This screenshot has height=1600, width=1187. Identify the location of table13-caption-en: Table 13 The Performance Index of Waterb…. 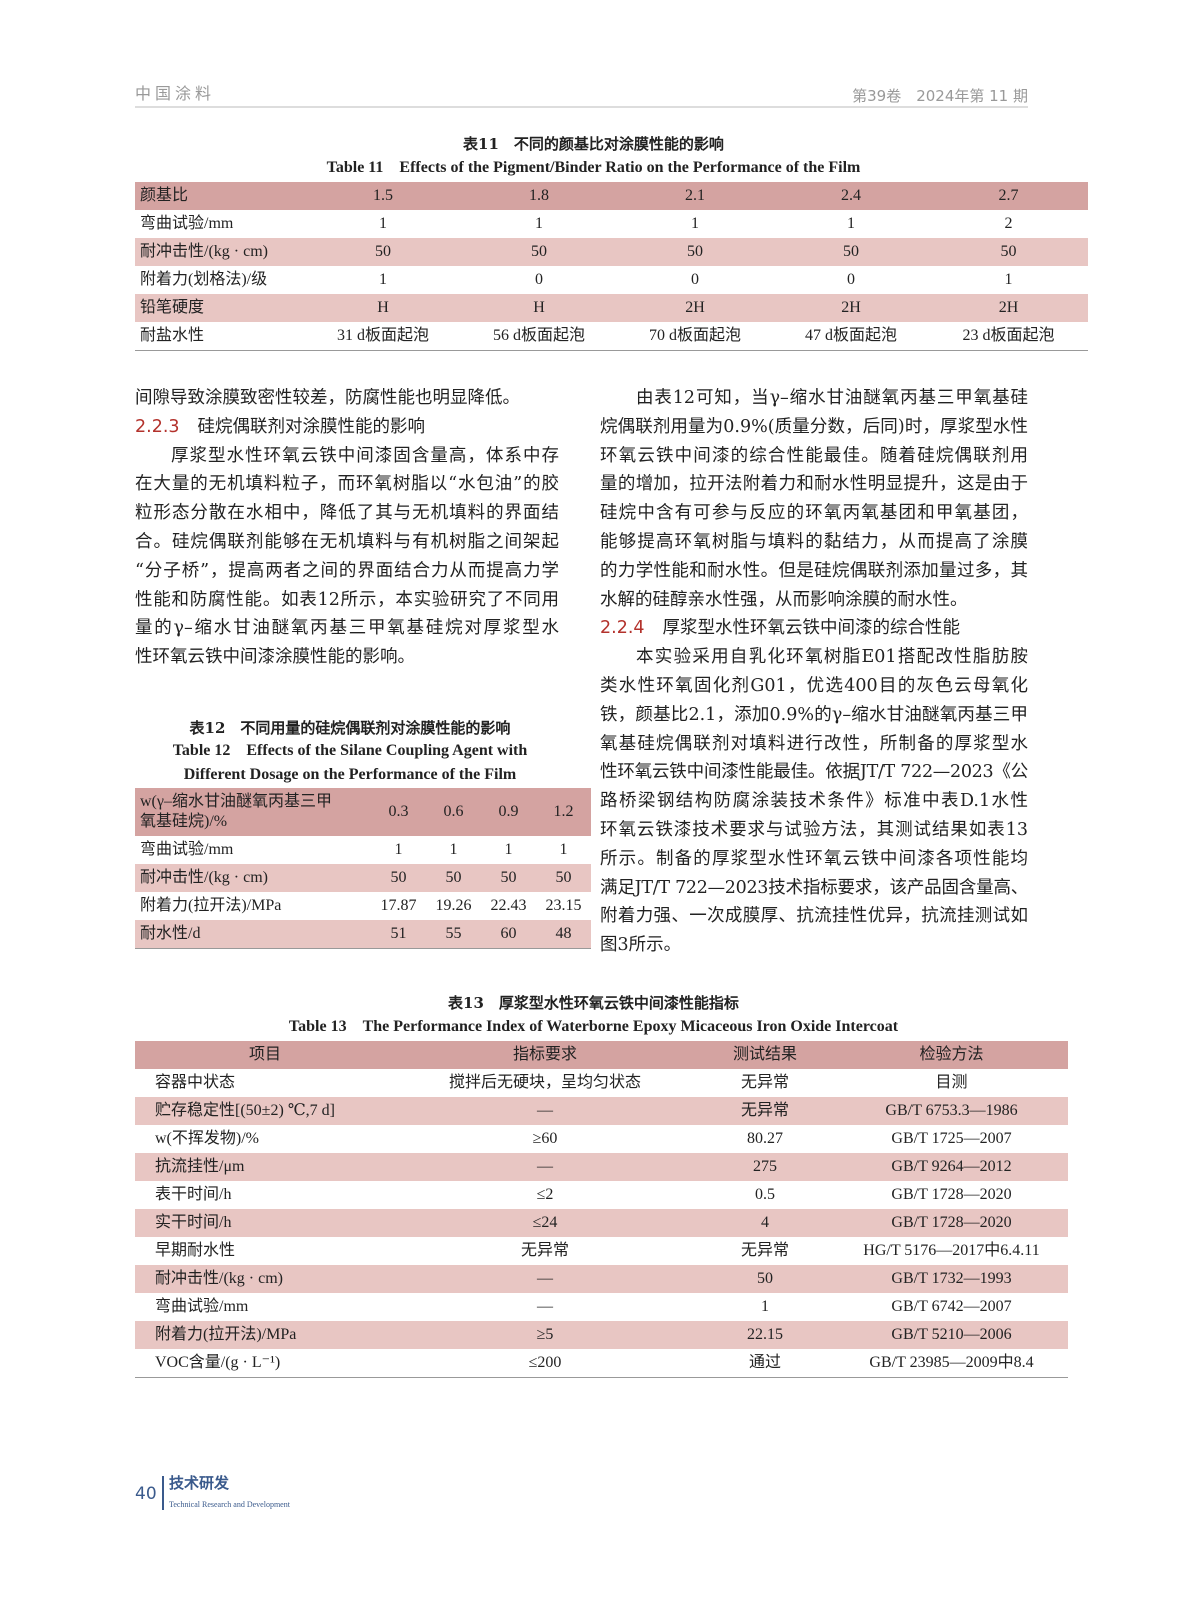
(593, 1026).